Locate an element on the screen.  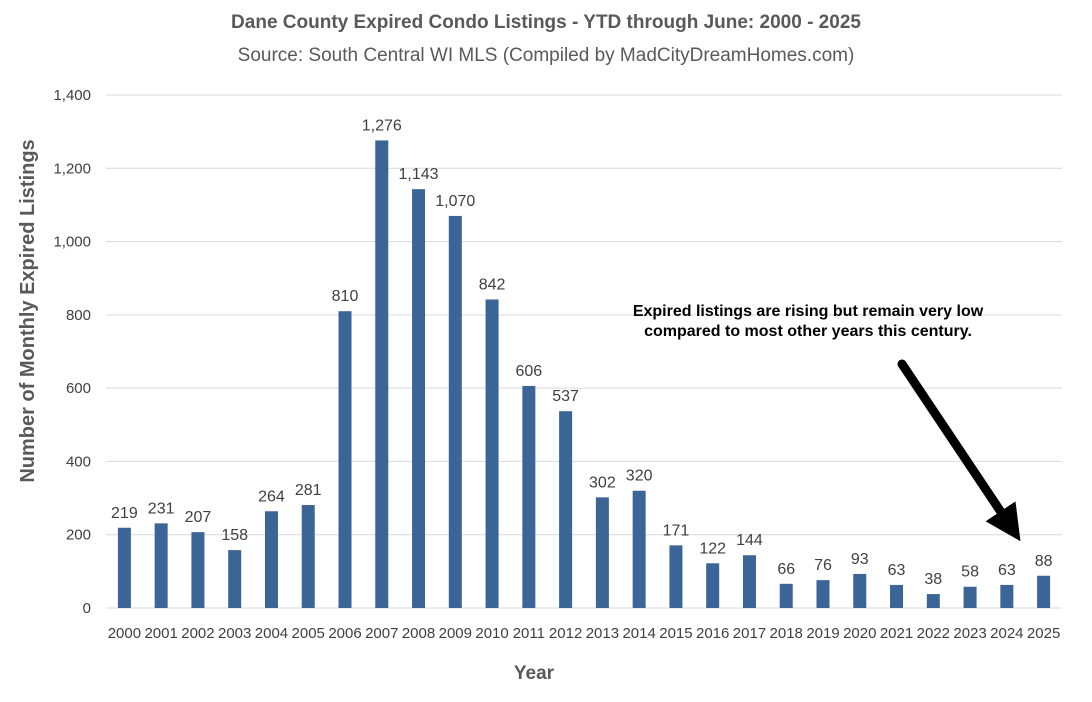
x-tick-label: 2009 is located at coordinates (455, 633).